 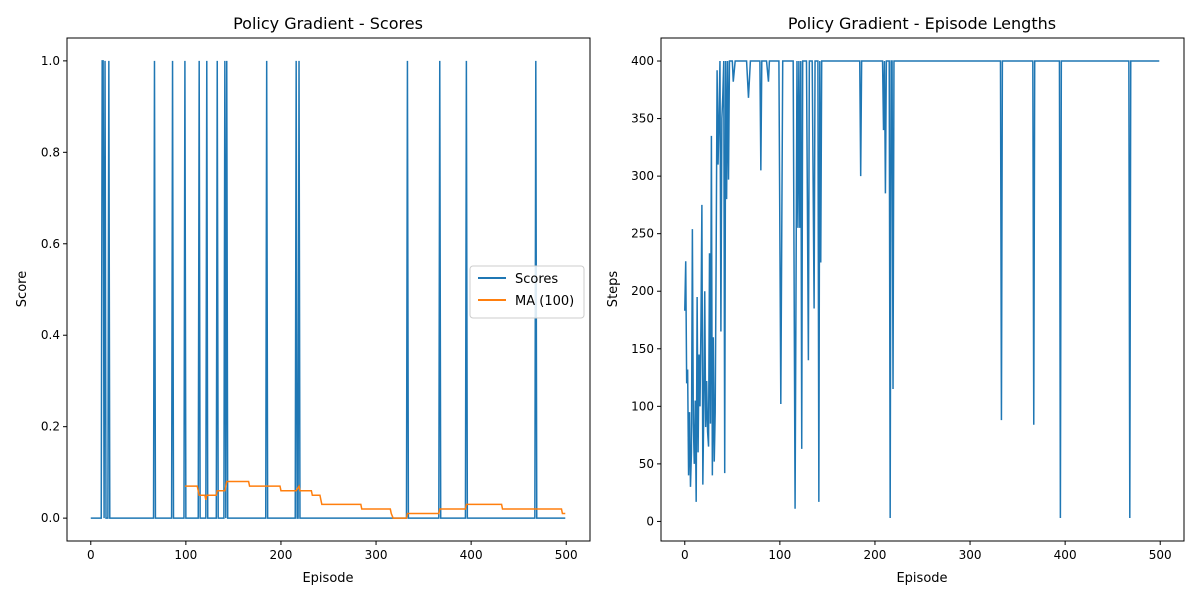 What do you see at coordinates (50, 335) in the screenshot?
I see `scores-y-tick-label: 0.4` at bounding box center [50, 335].